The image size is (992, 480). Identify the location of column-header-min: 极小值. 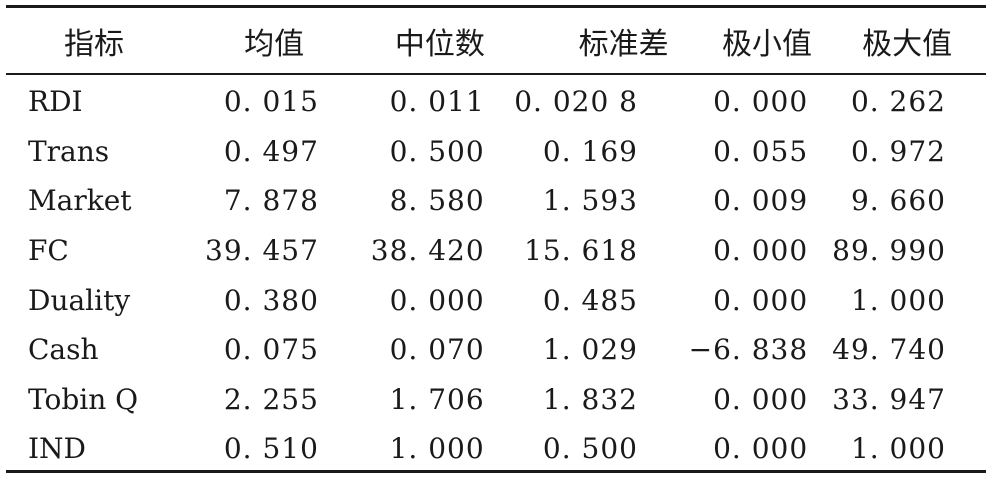
(766, 44).